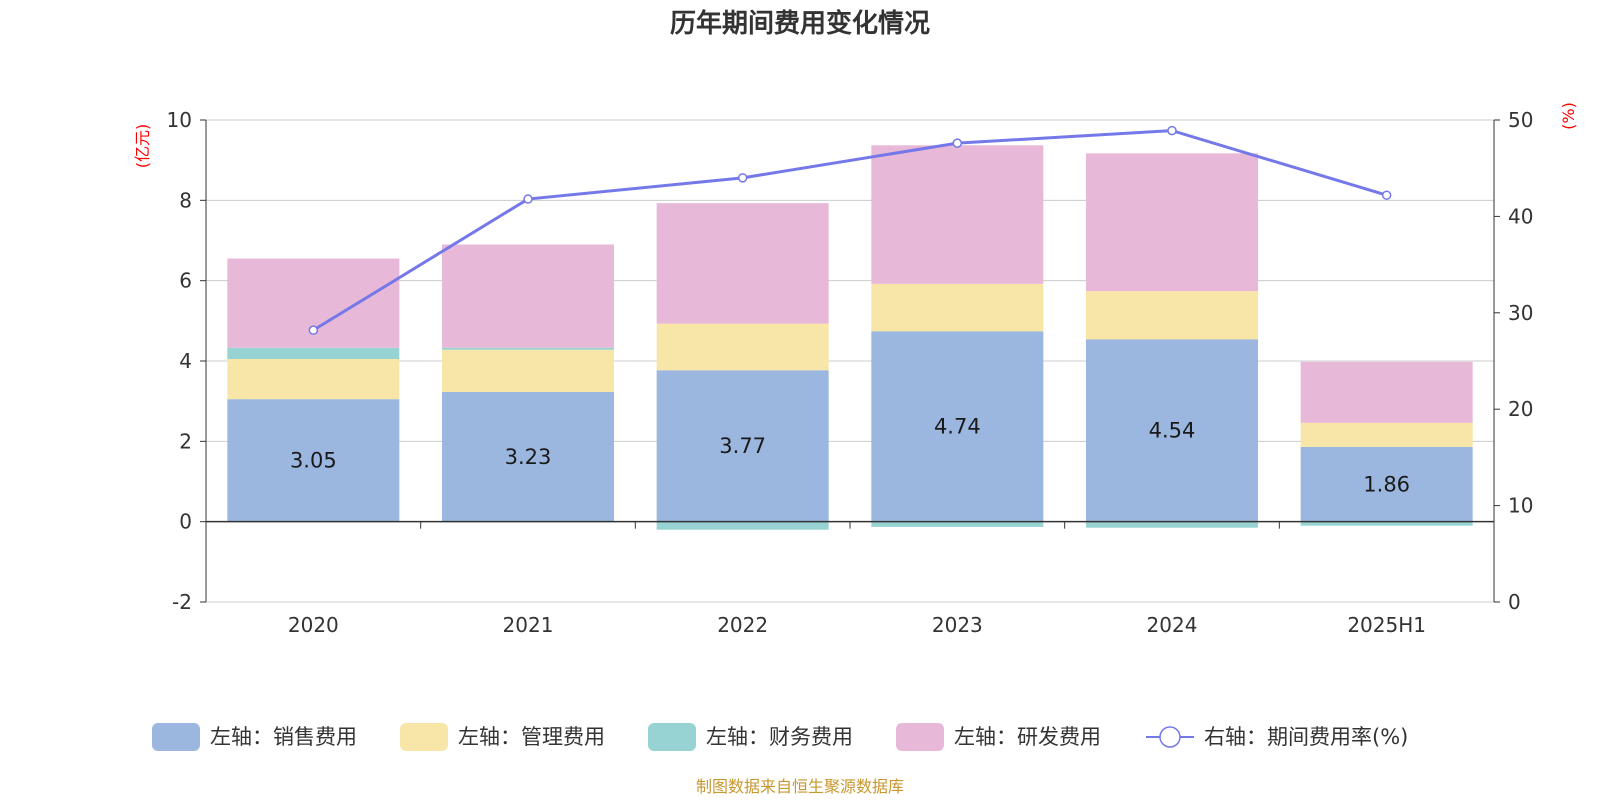  What do you see at coordinates (1568, 116) in the screenshot?
I see `right-axis-unit: (%)` at bounding box center [1568, 116].